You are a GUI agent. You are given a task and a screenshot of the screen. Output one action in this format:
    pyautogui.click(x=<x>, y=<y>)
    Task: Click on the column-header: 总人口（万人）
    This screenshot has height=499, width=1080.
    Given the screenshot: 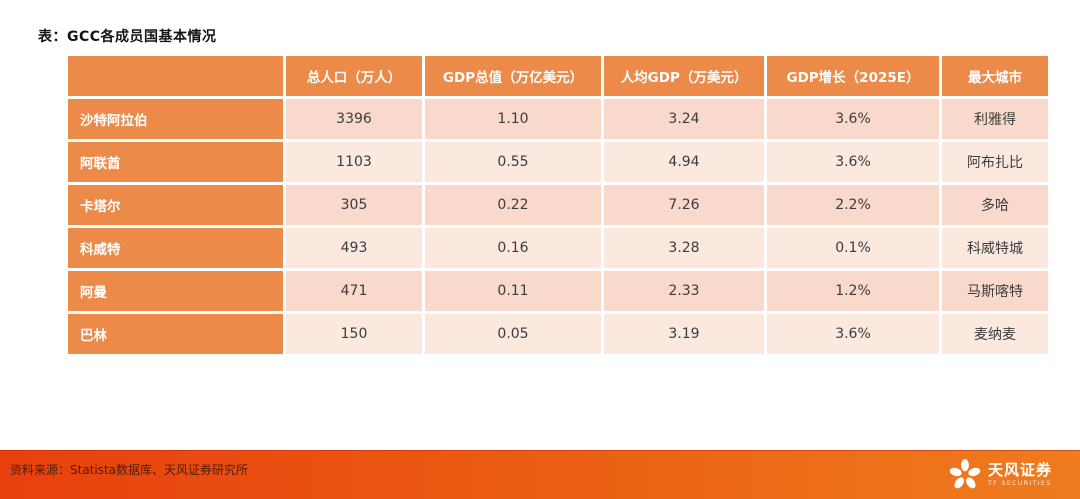 What is the action you would take?
    pyautogui.click(x=354, y=76)
    